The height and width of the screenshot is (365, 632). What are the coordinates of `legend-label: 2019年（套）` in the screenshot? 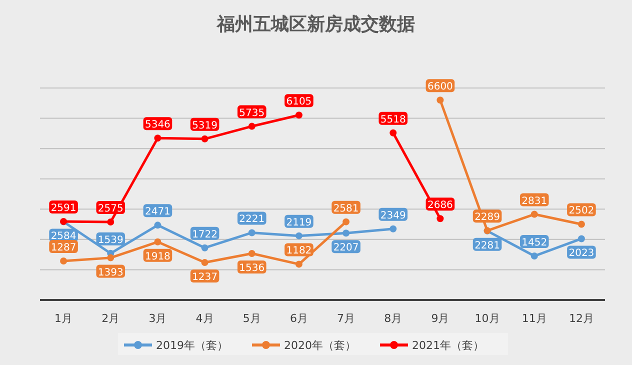 It's located at (192, 345).